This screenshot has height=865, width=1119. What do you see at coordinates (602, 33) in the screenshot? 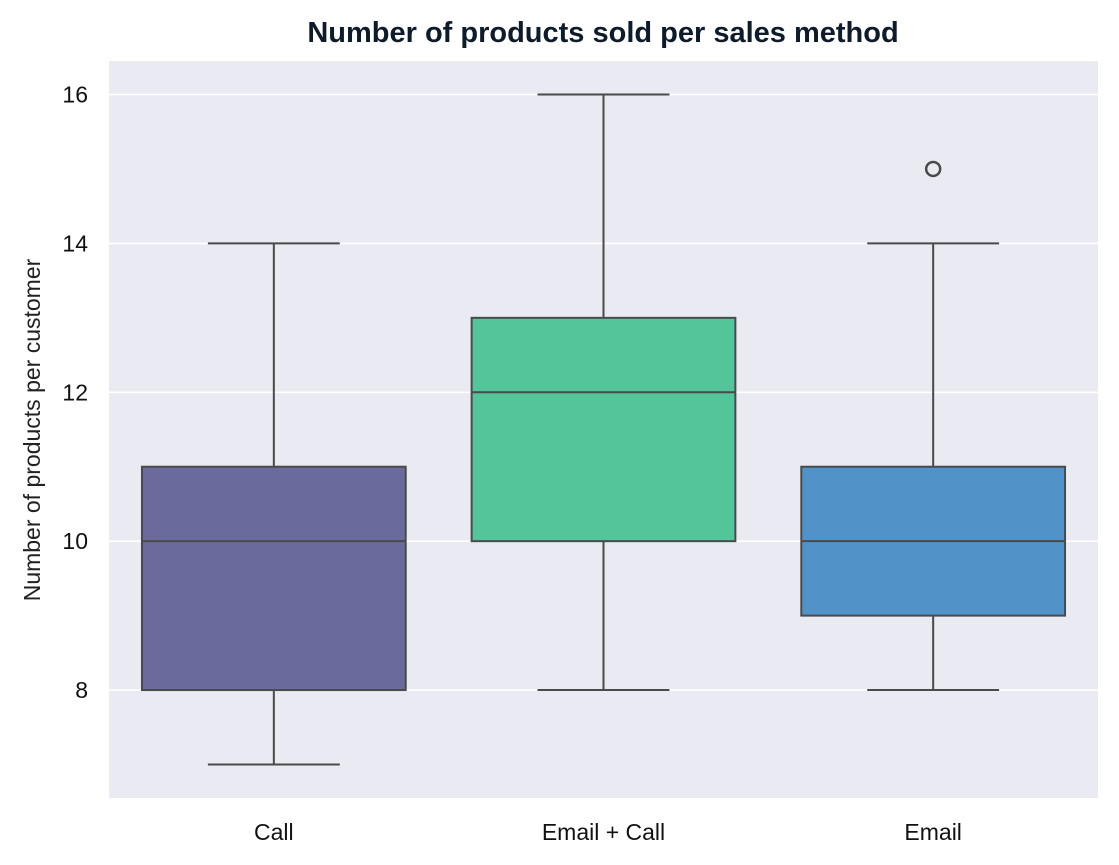
I see `chart-title: Number of products sold per sales method` at bounding box center [602, 33].